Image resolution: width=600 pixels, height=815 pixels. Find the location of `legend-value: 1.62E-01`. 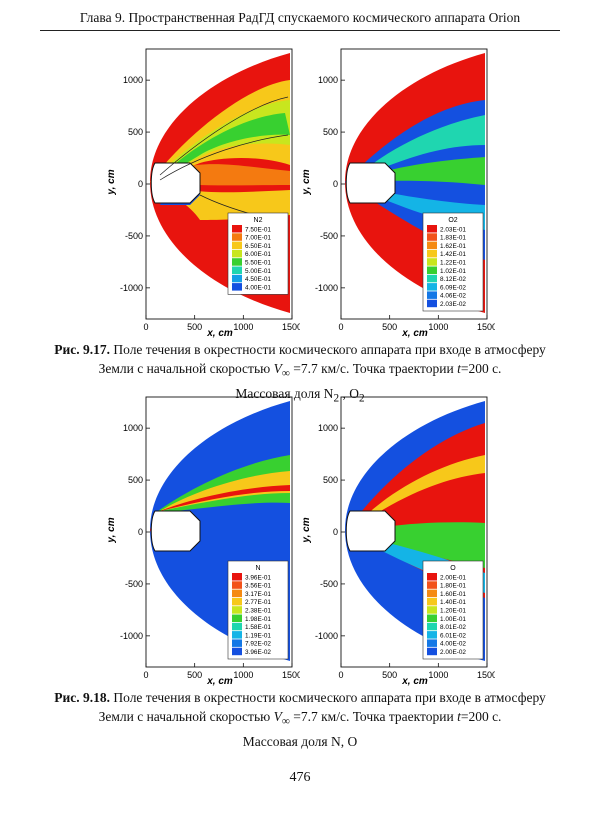

legend-value: 1.62E-01 is located at coordinates (453, 246).